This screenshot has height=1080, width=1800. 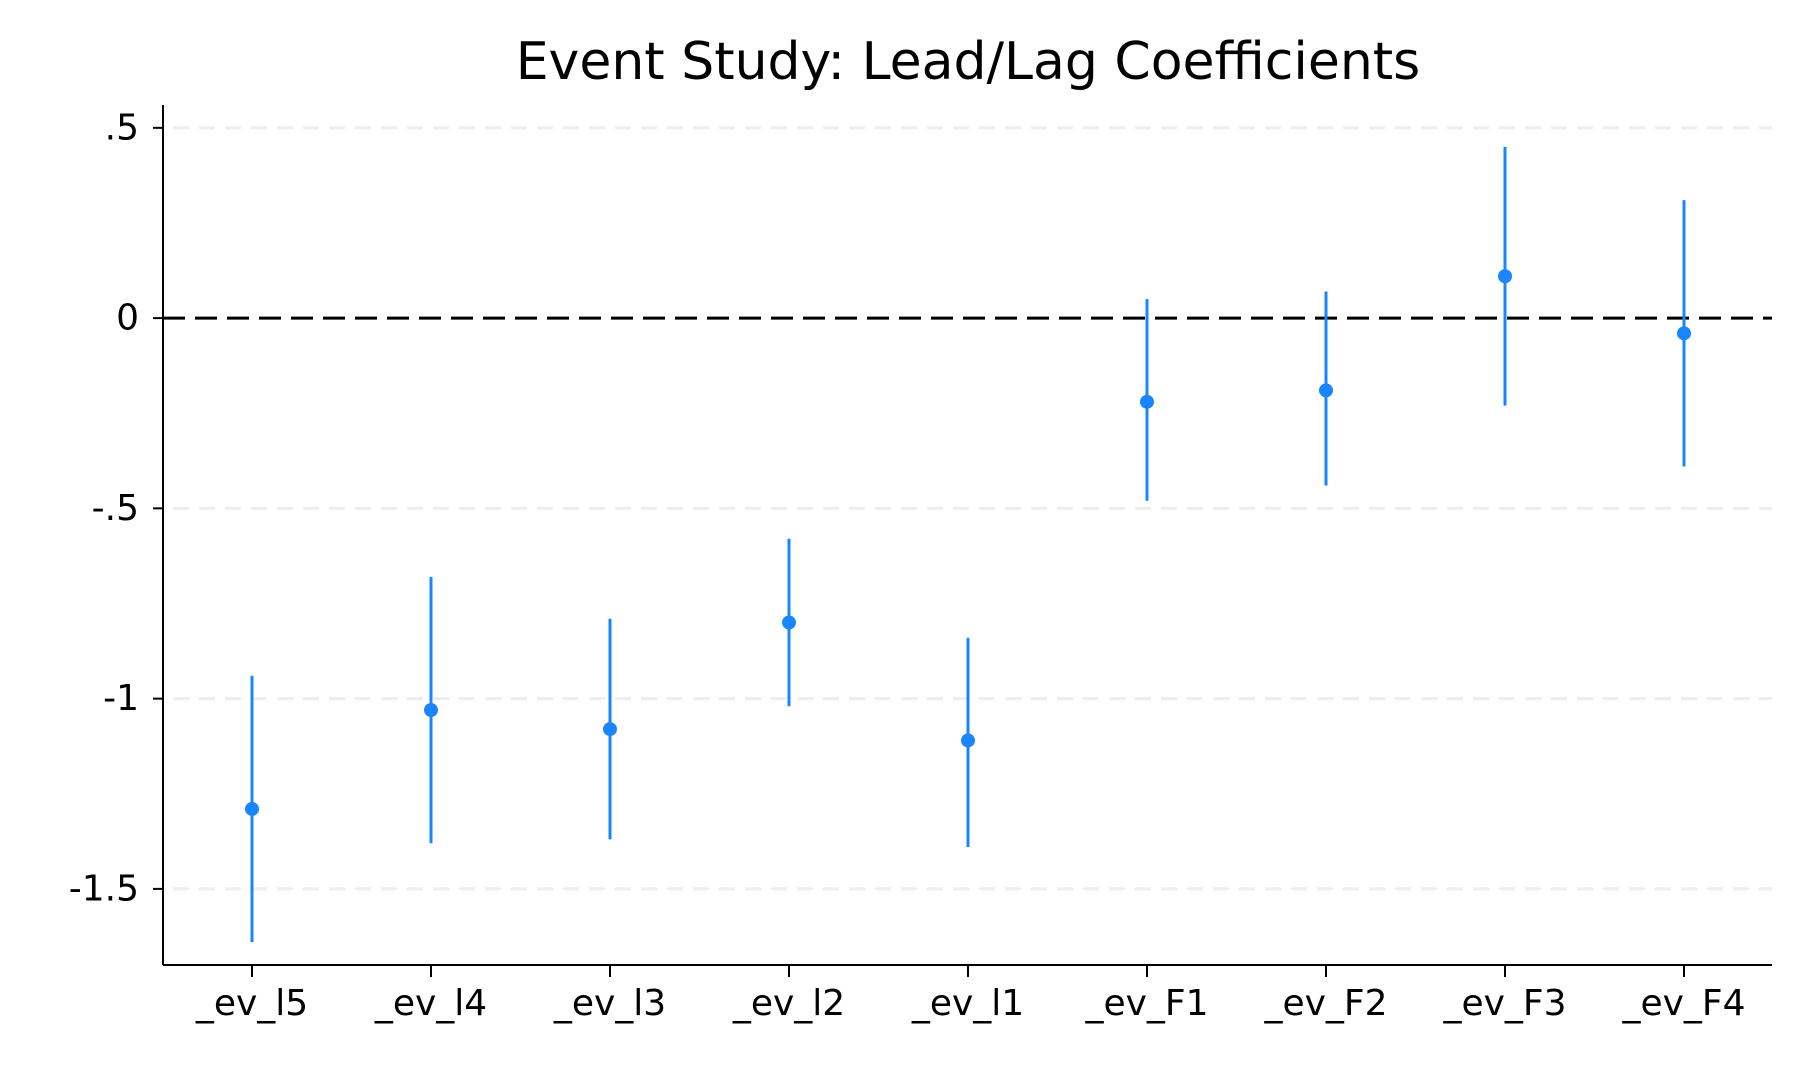 What do you see at coordinates (609, 1003) in the screenshot?
I see `x-tick-label: _ev_l3` at bounding box center [609, 1003].